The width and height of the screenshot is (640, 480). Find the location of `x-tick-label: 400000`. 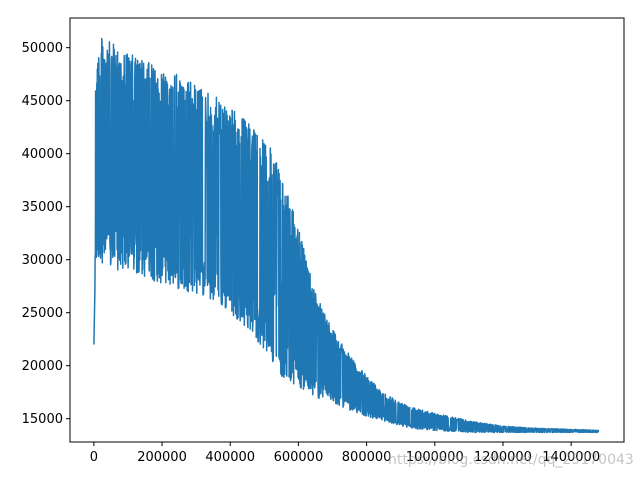

x-tick-label: 400000 is located at coordinates (230, 457).